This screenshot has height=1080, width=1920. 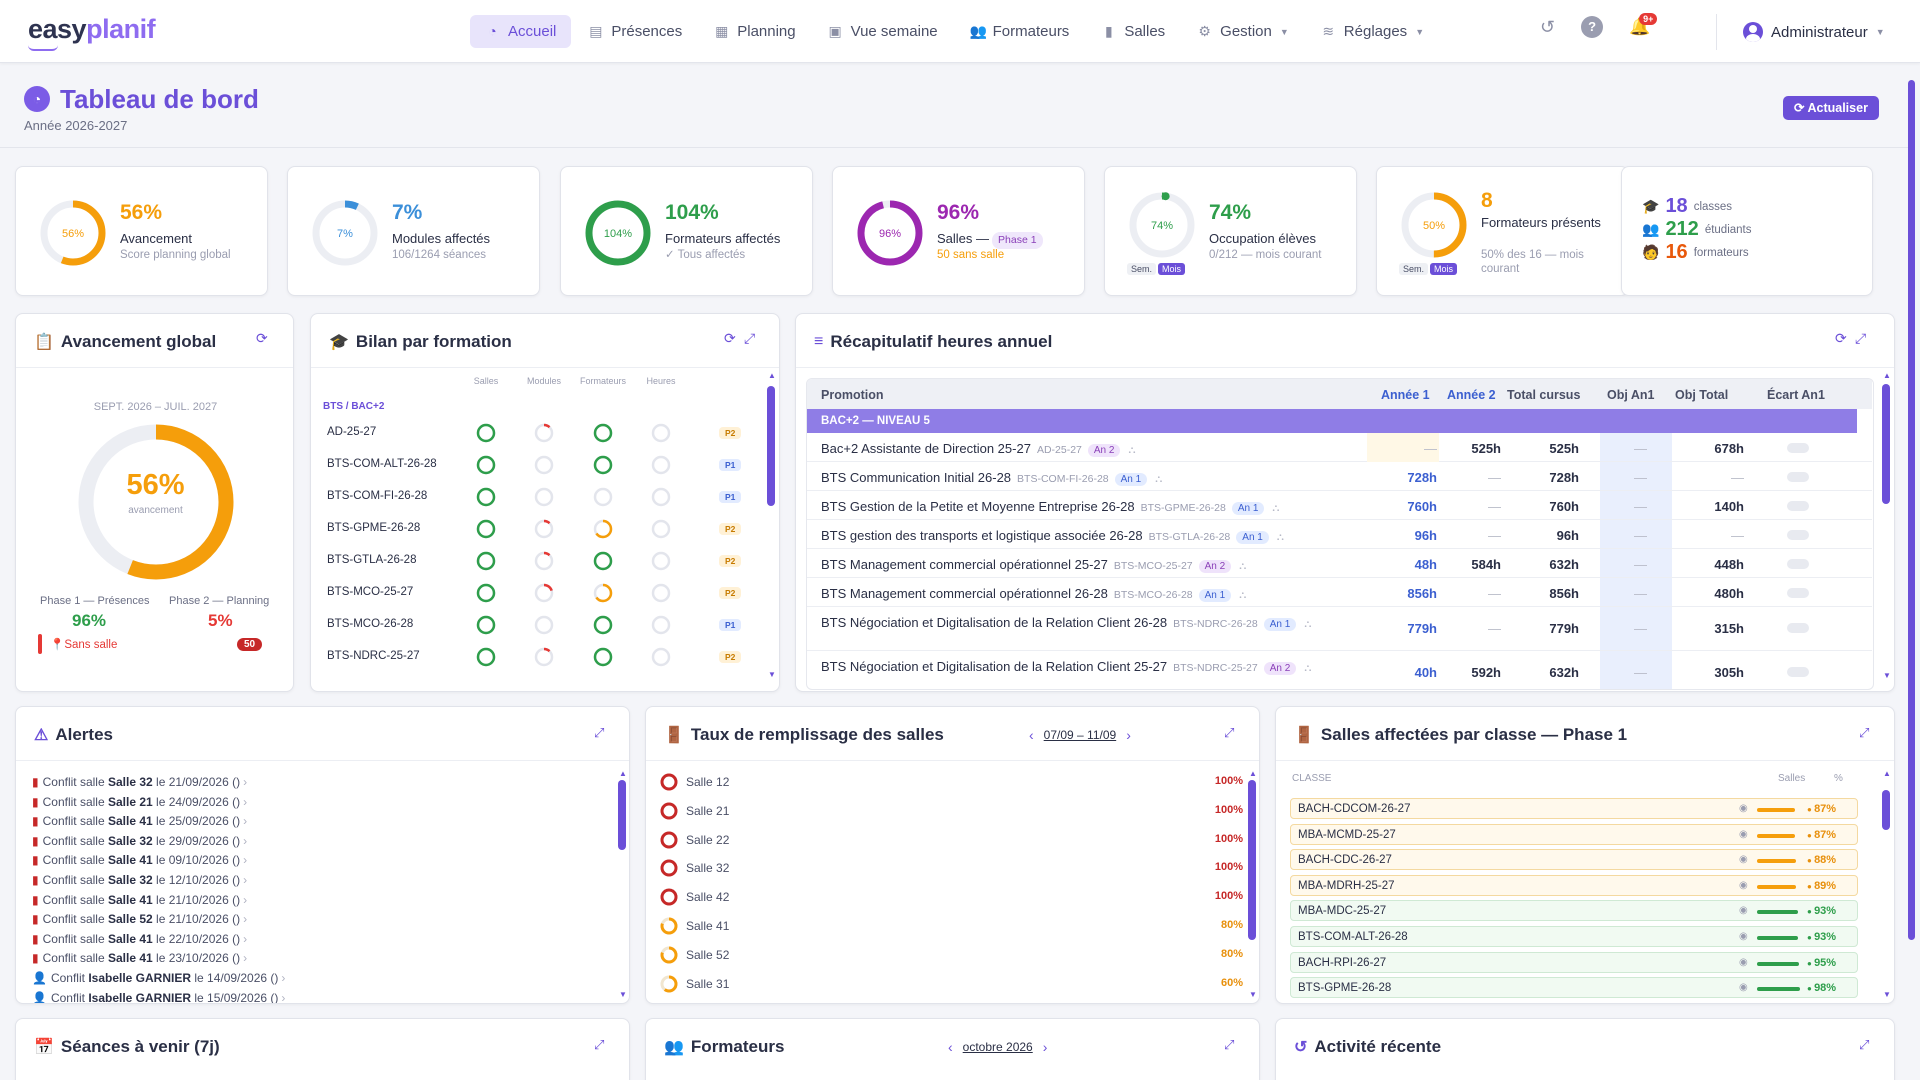 I want to click on recap-col-header: Écart An1, so click(x=1796, y=395).